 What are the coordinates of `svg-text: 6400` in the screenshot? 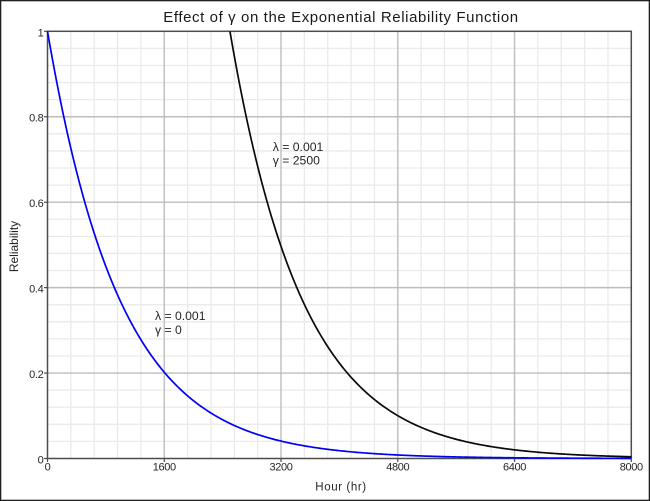 It's located at (514, 468).